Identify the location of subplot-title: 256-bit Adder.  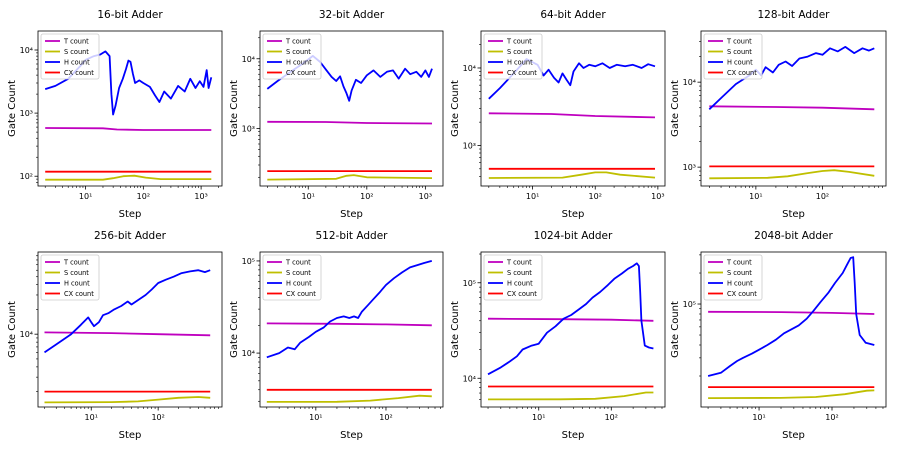
(130, 236).